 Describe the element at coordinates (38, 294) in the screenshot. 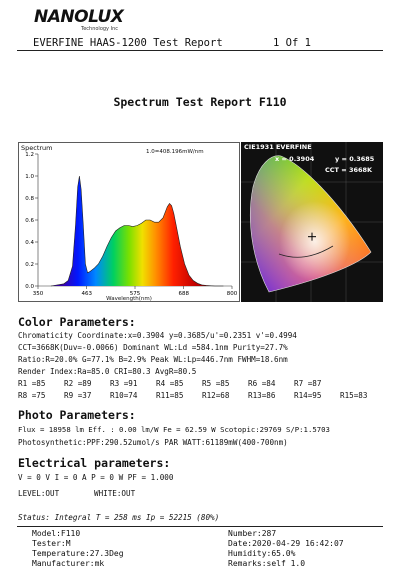

I see `x-tick-label: 350` at that location.